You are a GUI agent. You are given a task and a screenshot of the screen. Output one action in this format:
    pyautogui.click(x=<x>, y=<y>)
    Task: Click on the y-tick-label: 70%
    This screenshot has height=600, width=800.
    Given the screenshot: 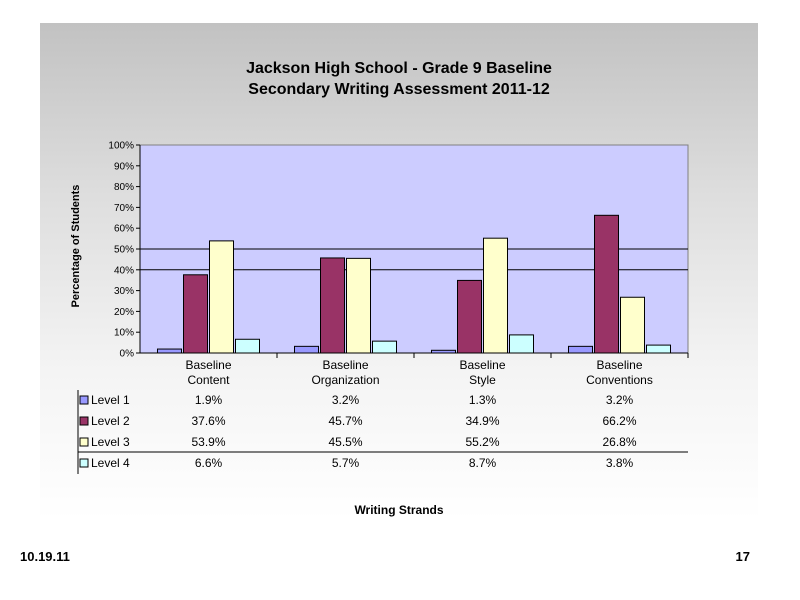 What is the action you would take?
    pyautogui.click(x=124, y=208)
    